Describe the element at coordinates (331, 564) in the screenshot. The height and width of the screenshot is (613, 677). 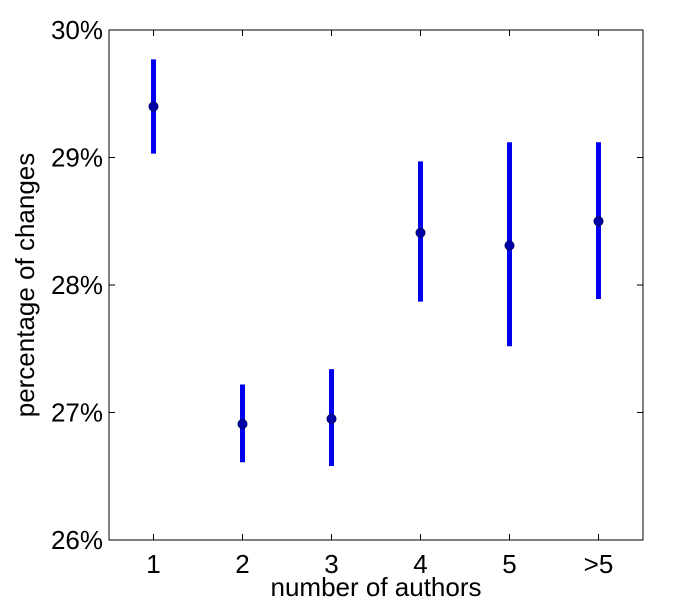
I see `x-tick-label: 3` at that location.